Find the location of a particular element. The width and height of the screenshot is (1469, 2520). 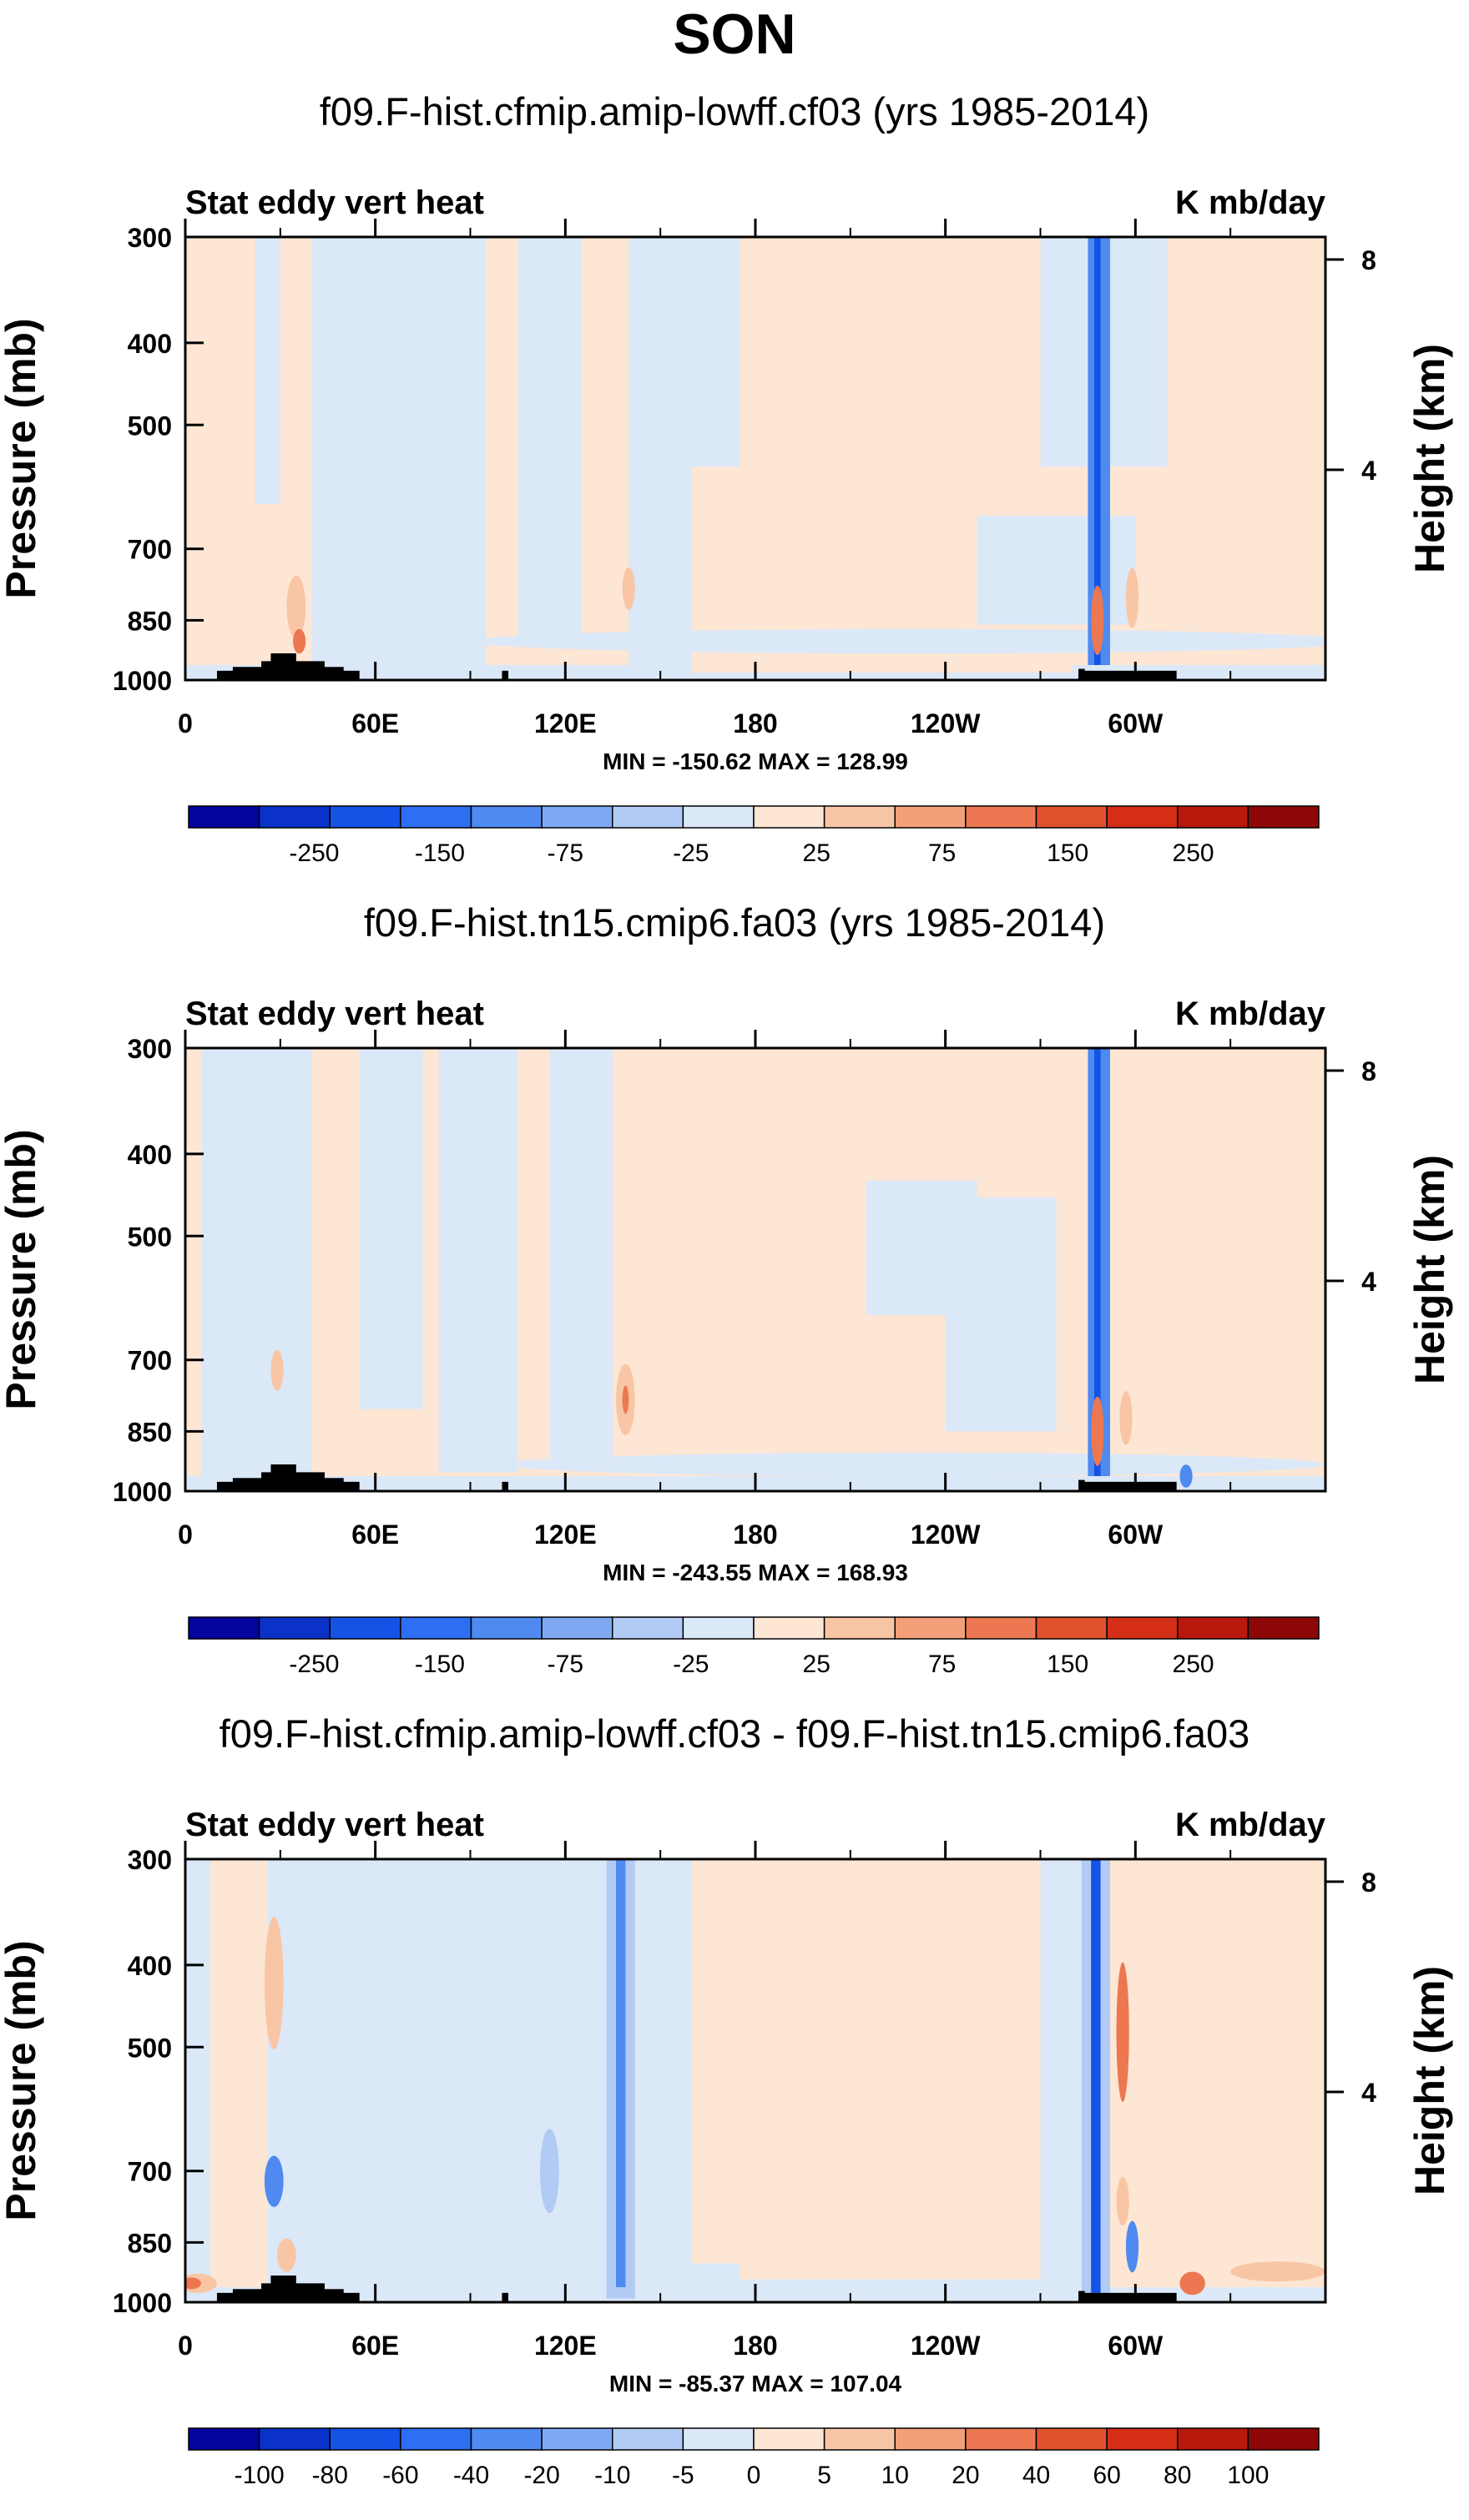

x-tick-label: 120W is located at coordinates (946, 723).